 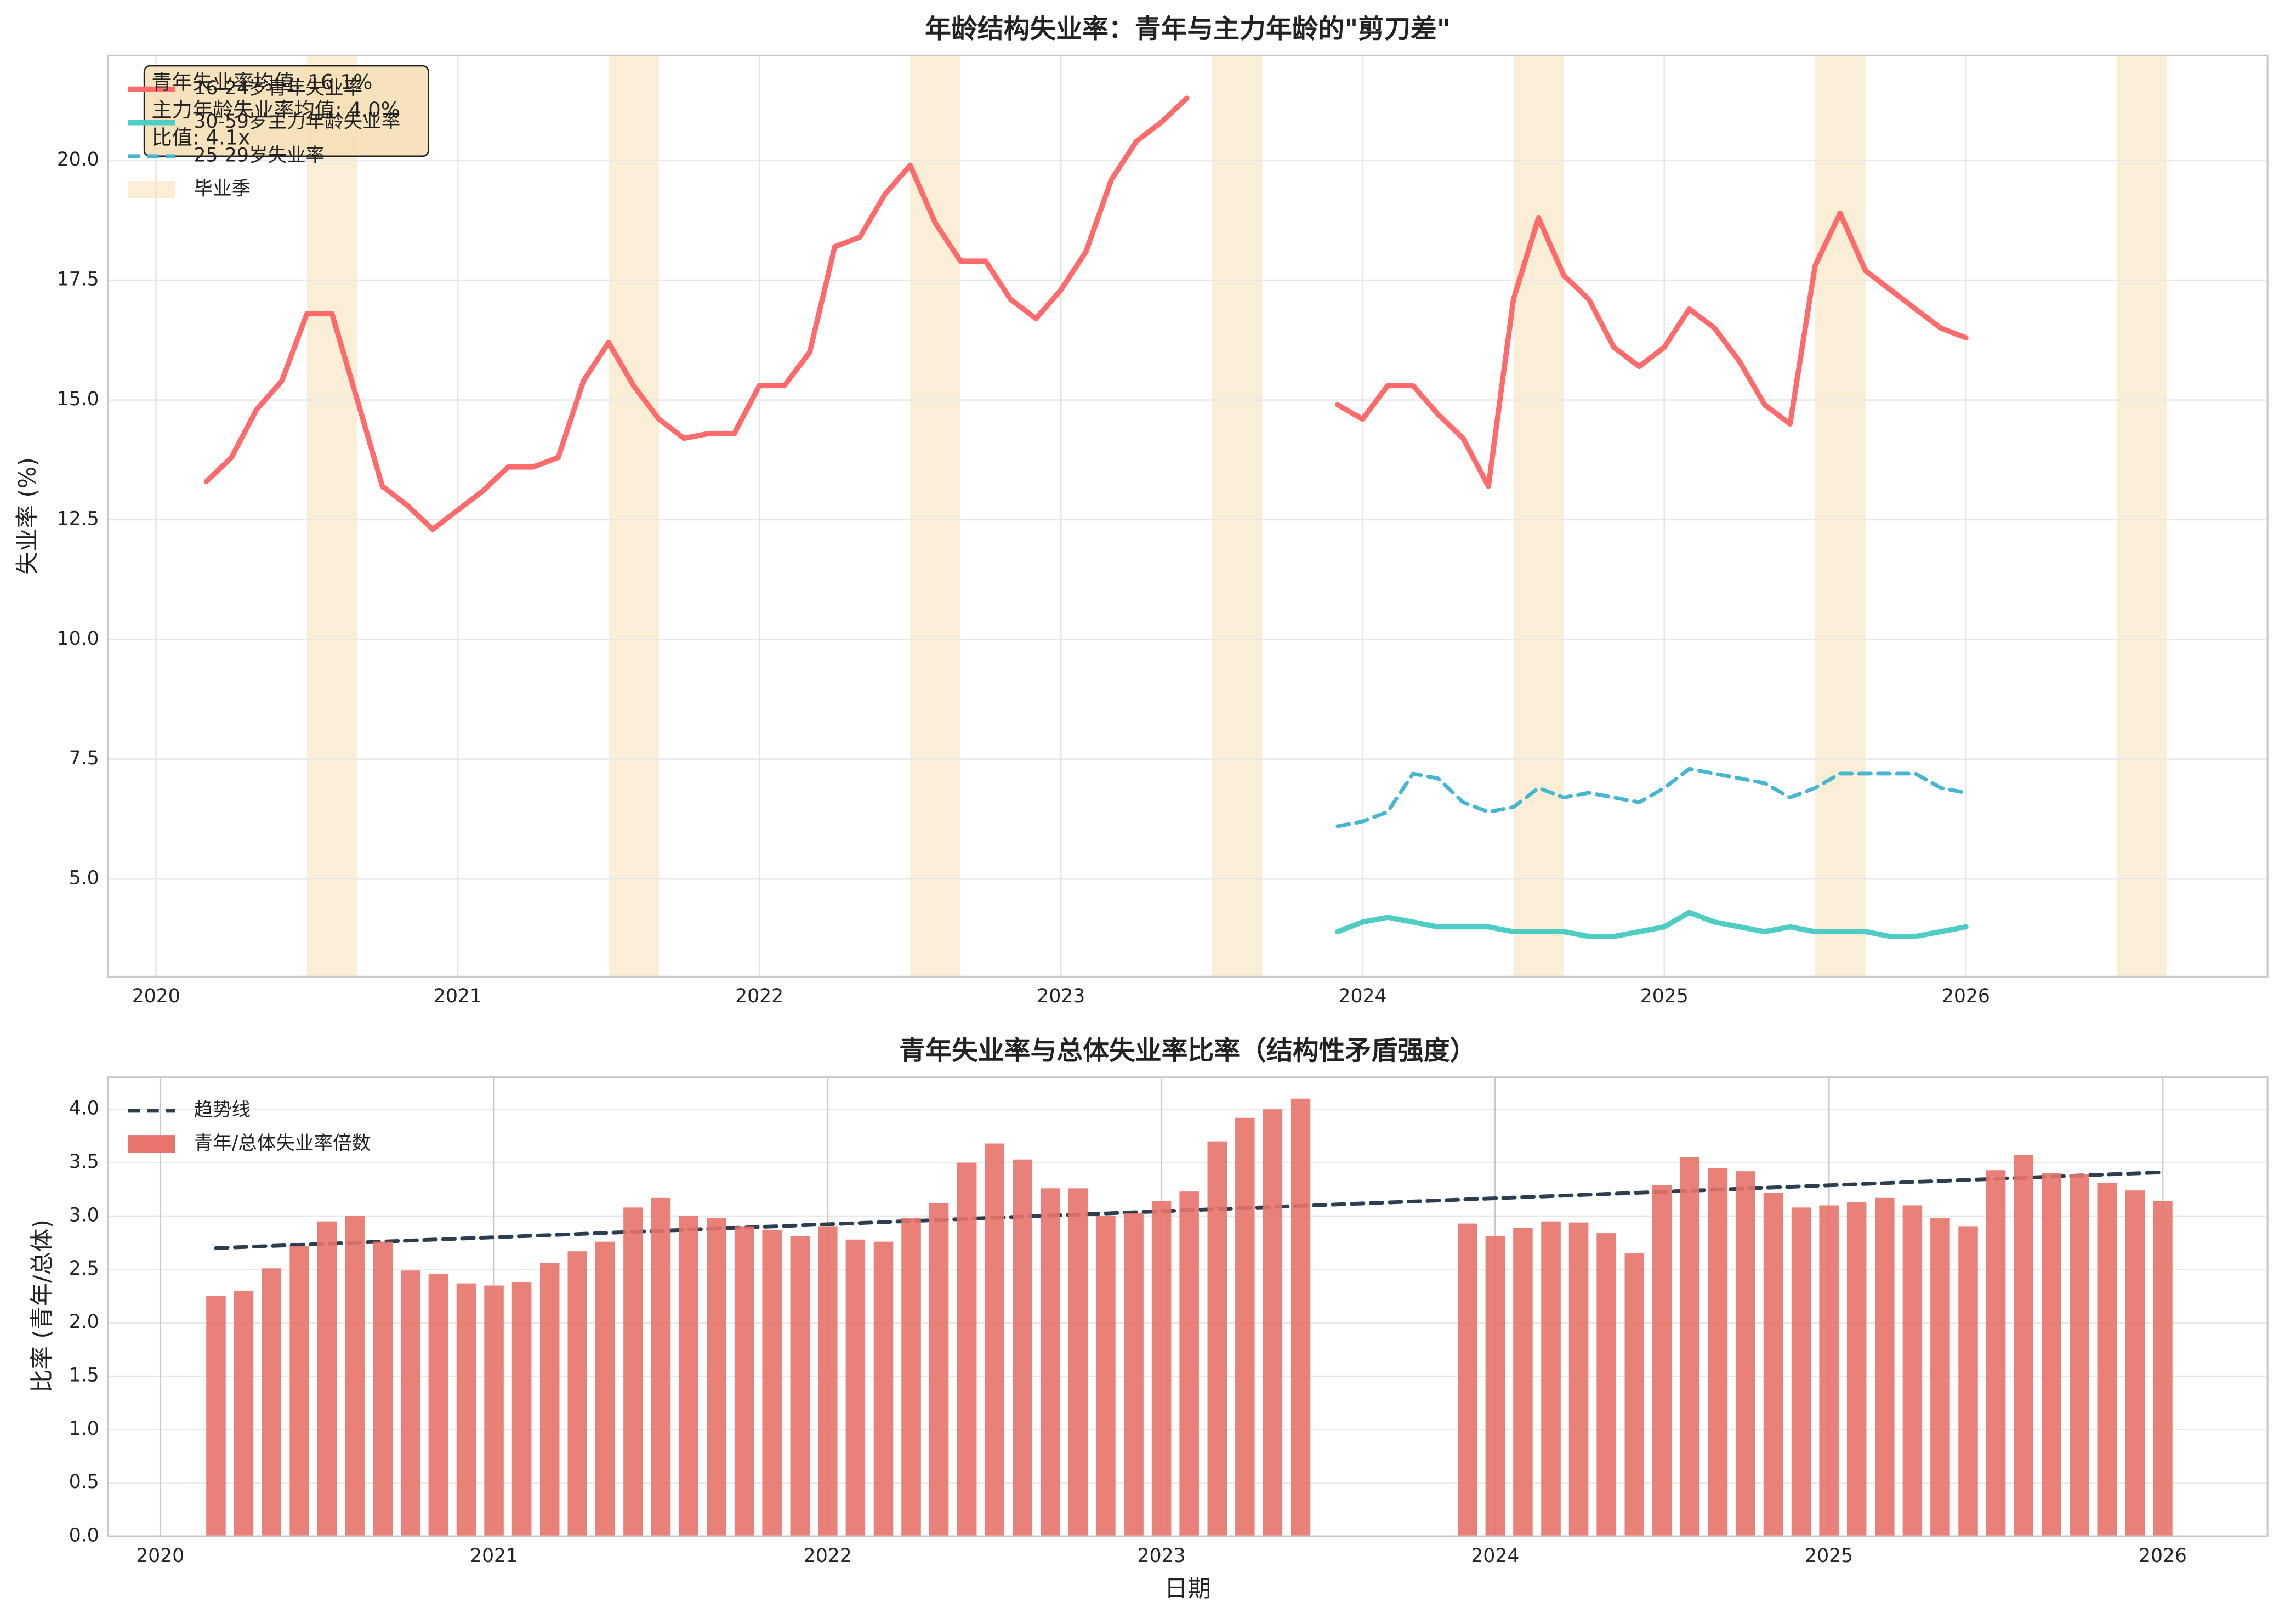 What do you see at coordinates (78, 639) in the screenshot?
I see `y-tick-label: 10.0` at bounding box center [78, 639].